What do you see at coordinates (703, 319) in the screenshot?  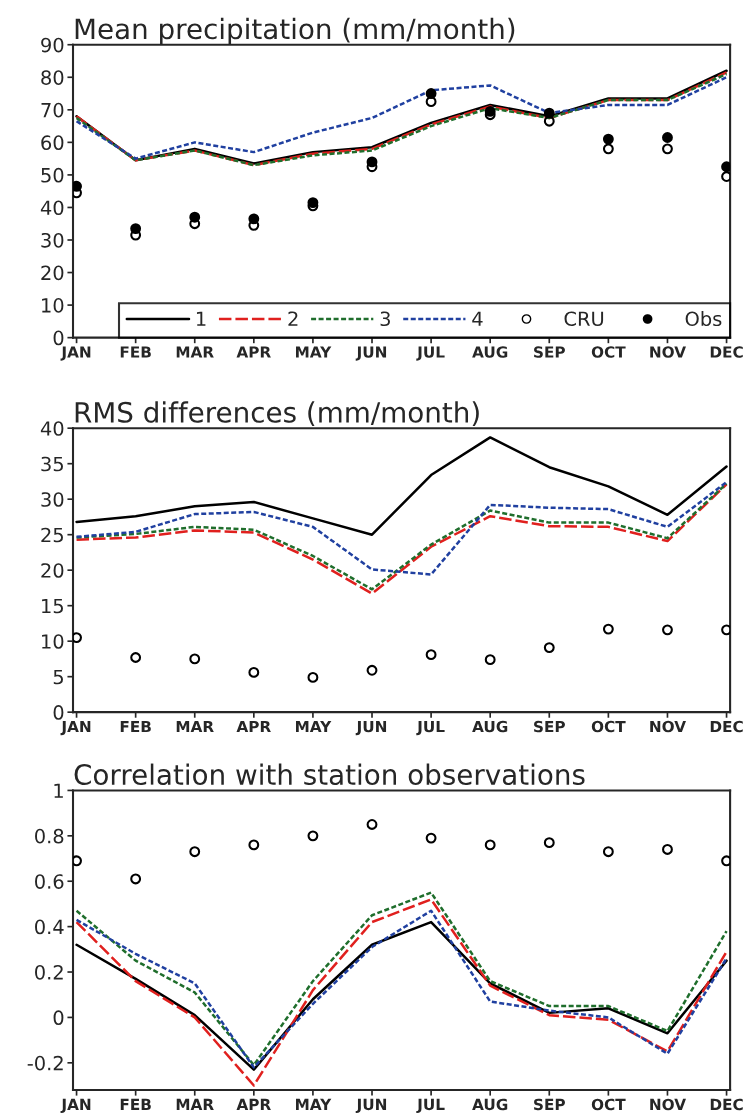 I see `legend-label: Obs` at bounding box center [703, 319].